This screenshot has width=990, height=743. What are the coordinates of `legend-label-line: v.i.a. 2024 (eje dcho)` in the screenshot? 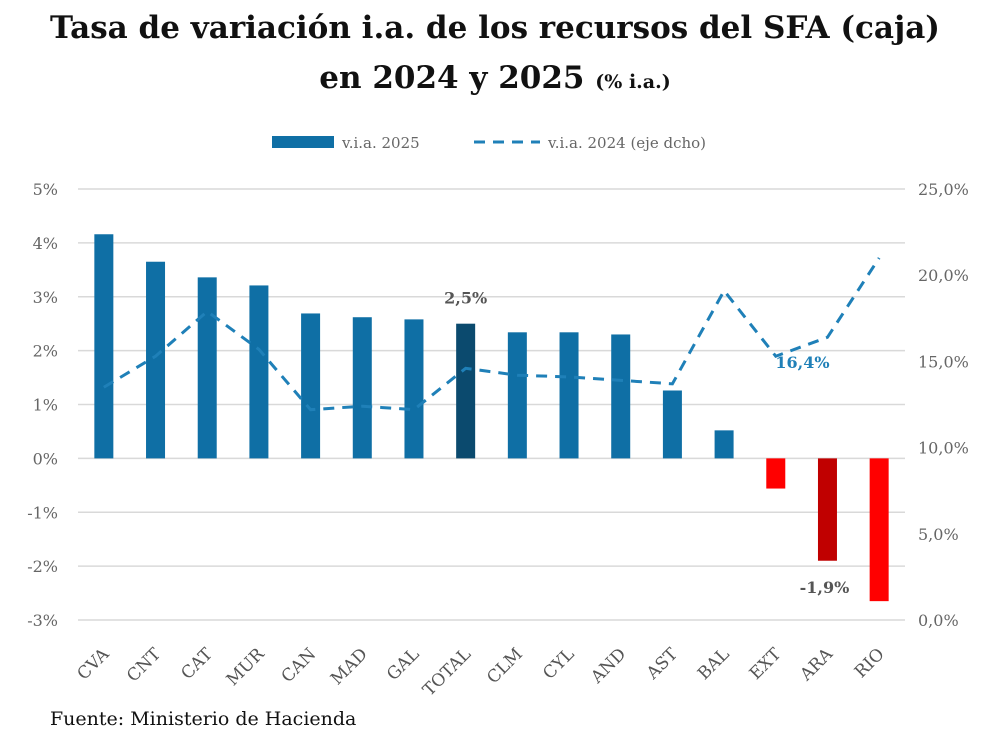 It's located at (626, 143).